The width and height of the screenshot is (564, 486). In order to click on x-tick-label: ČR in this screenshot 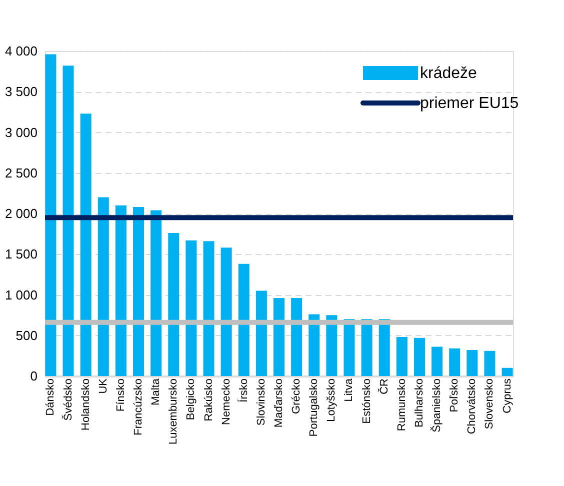, I will do `click(383, 386)`.